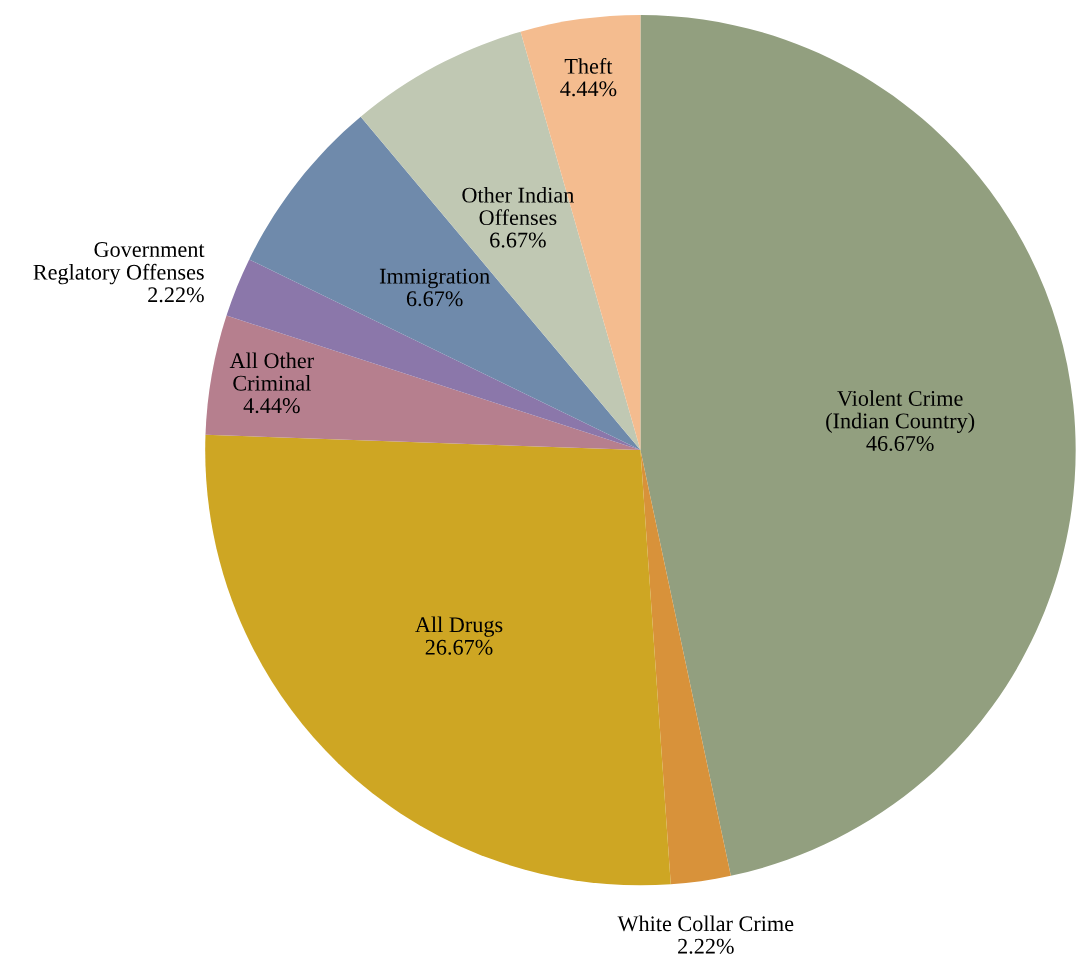  What do you see at coordinates (705, 923) in the screenshot?
I see `slice-label: White Collar Crime` at bounding box center [705, 923].